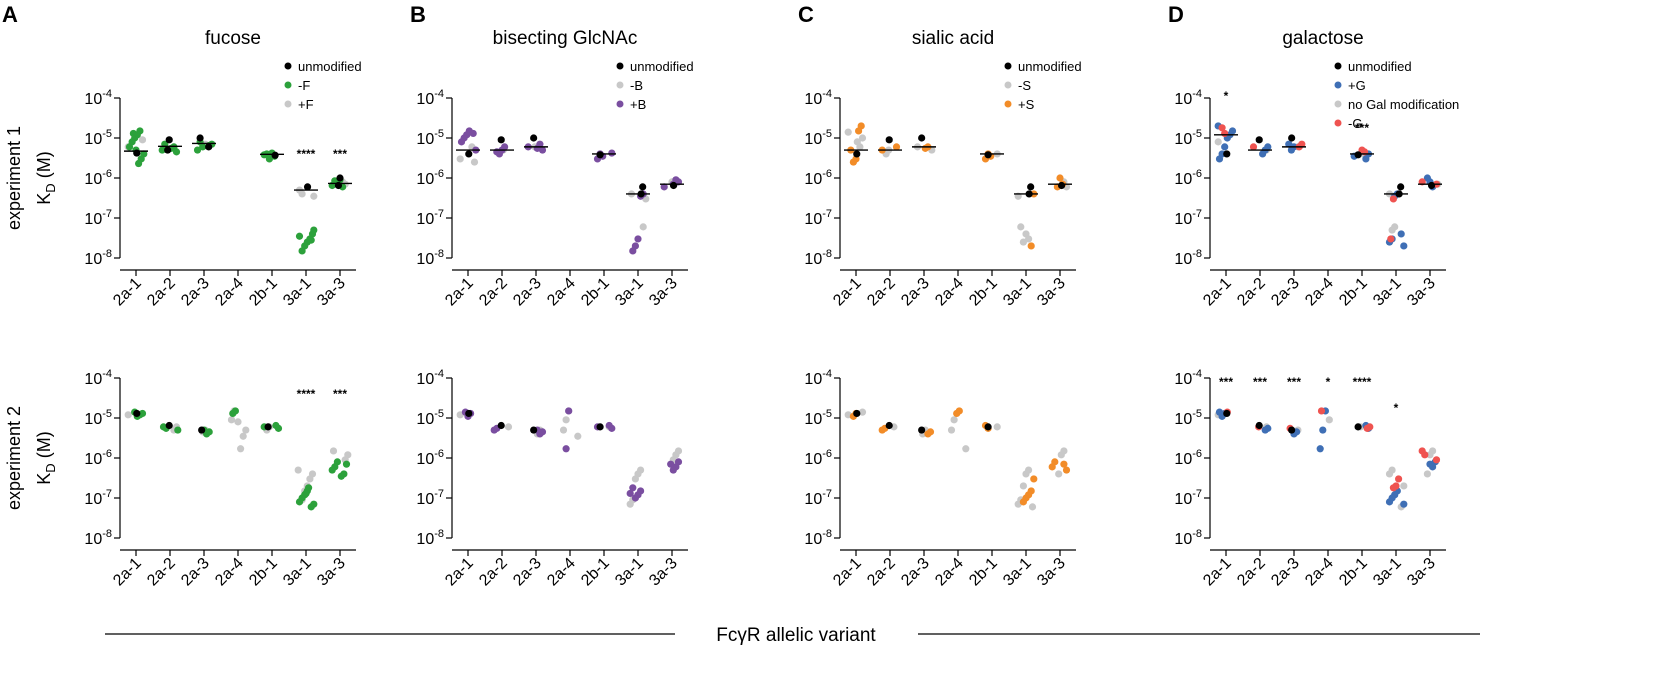 This screenshot has width=1655, height=691. Describe the element at coordinates (818, 418) in the screenshot. I see `y-tick-label: 10⁻⁵` at that location.